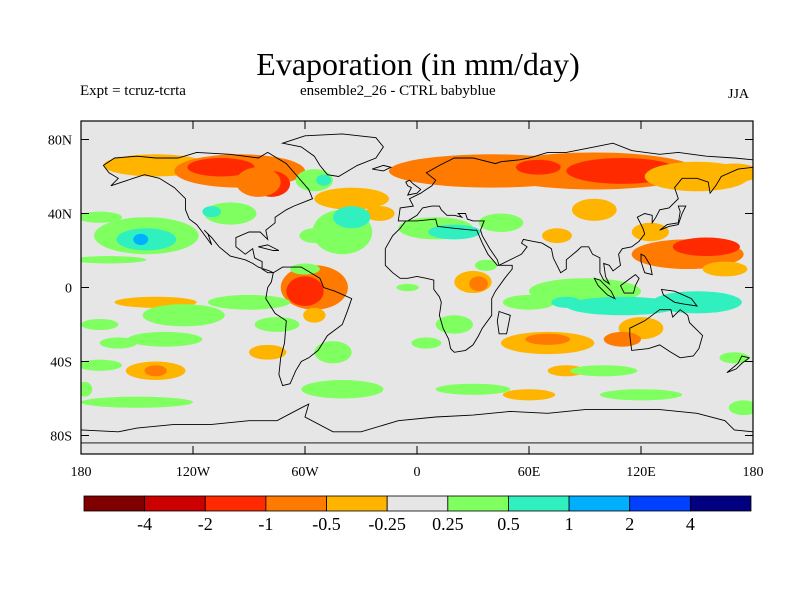 This screenshot has width=800, height=600. I want to click on colorbar-label: -1, so click(265, 524).